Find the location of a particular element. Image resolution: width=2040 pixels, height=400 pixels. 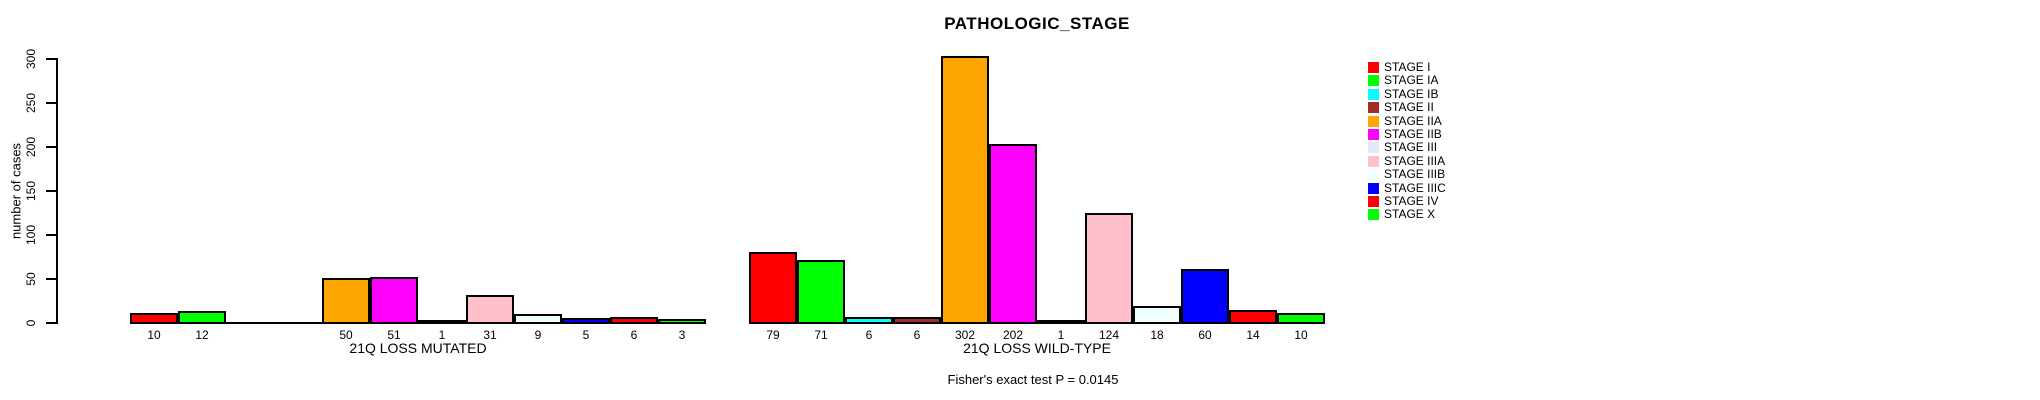

y-axis-label: number of cases is located at coordinates (16, 191).